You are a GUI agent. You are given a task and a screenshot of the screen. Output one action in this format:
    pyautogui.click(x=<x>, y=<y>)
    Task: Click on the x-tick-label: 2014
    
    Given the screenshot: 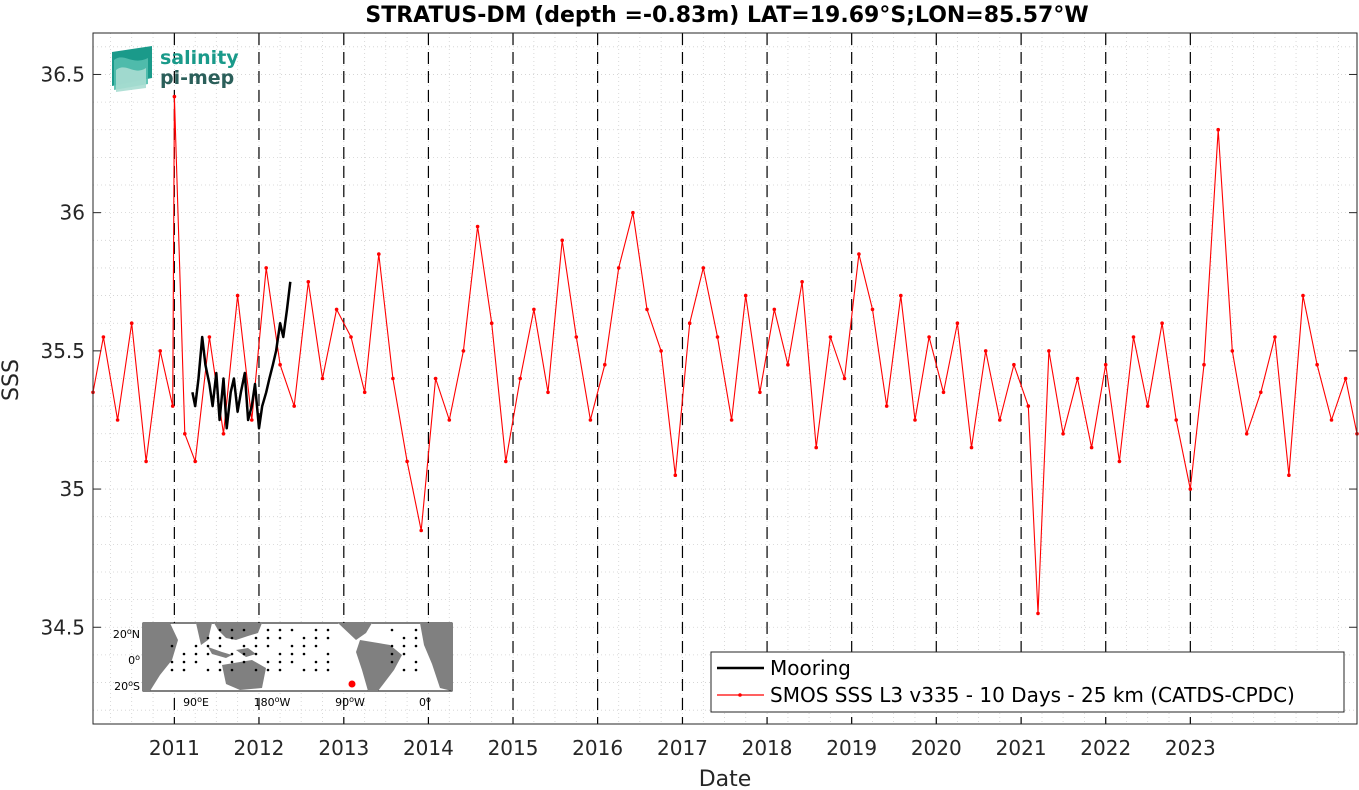 What is the action you would take?
    pyautogui.click(x=428, y=748)
    